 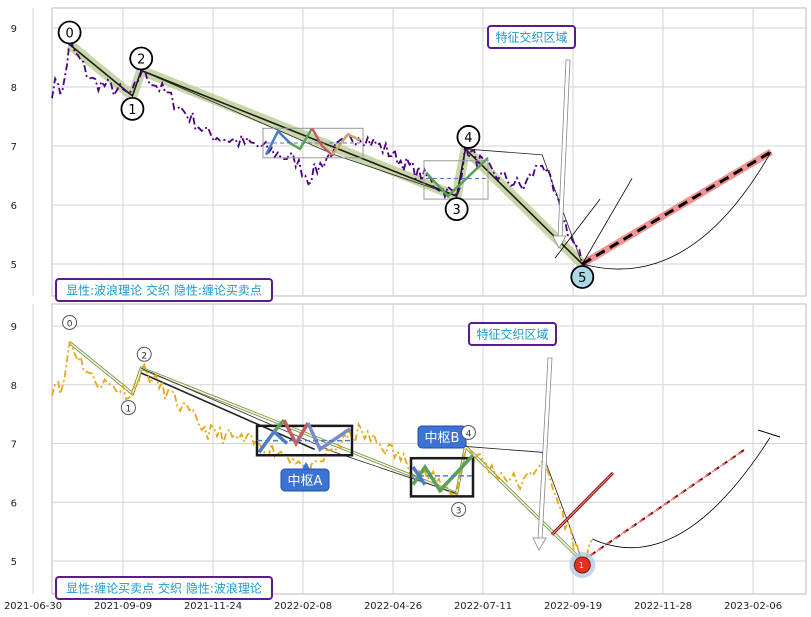 I want to click on x-tick-label: 2022-04-26, so click(x=393, y=606).